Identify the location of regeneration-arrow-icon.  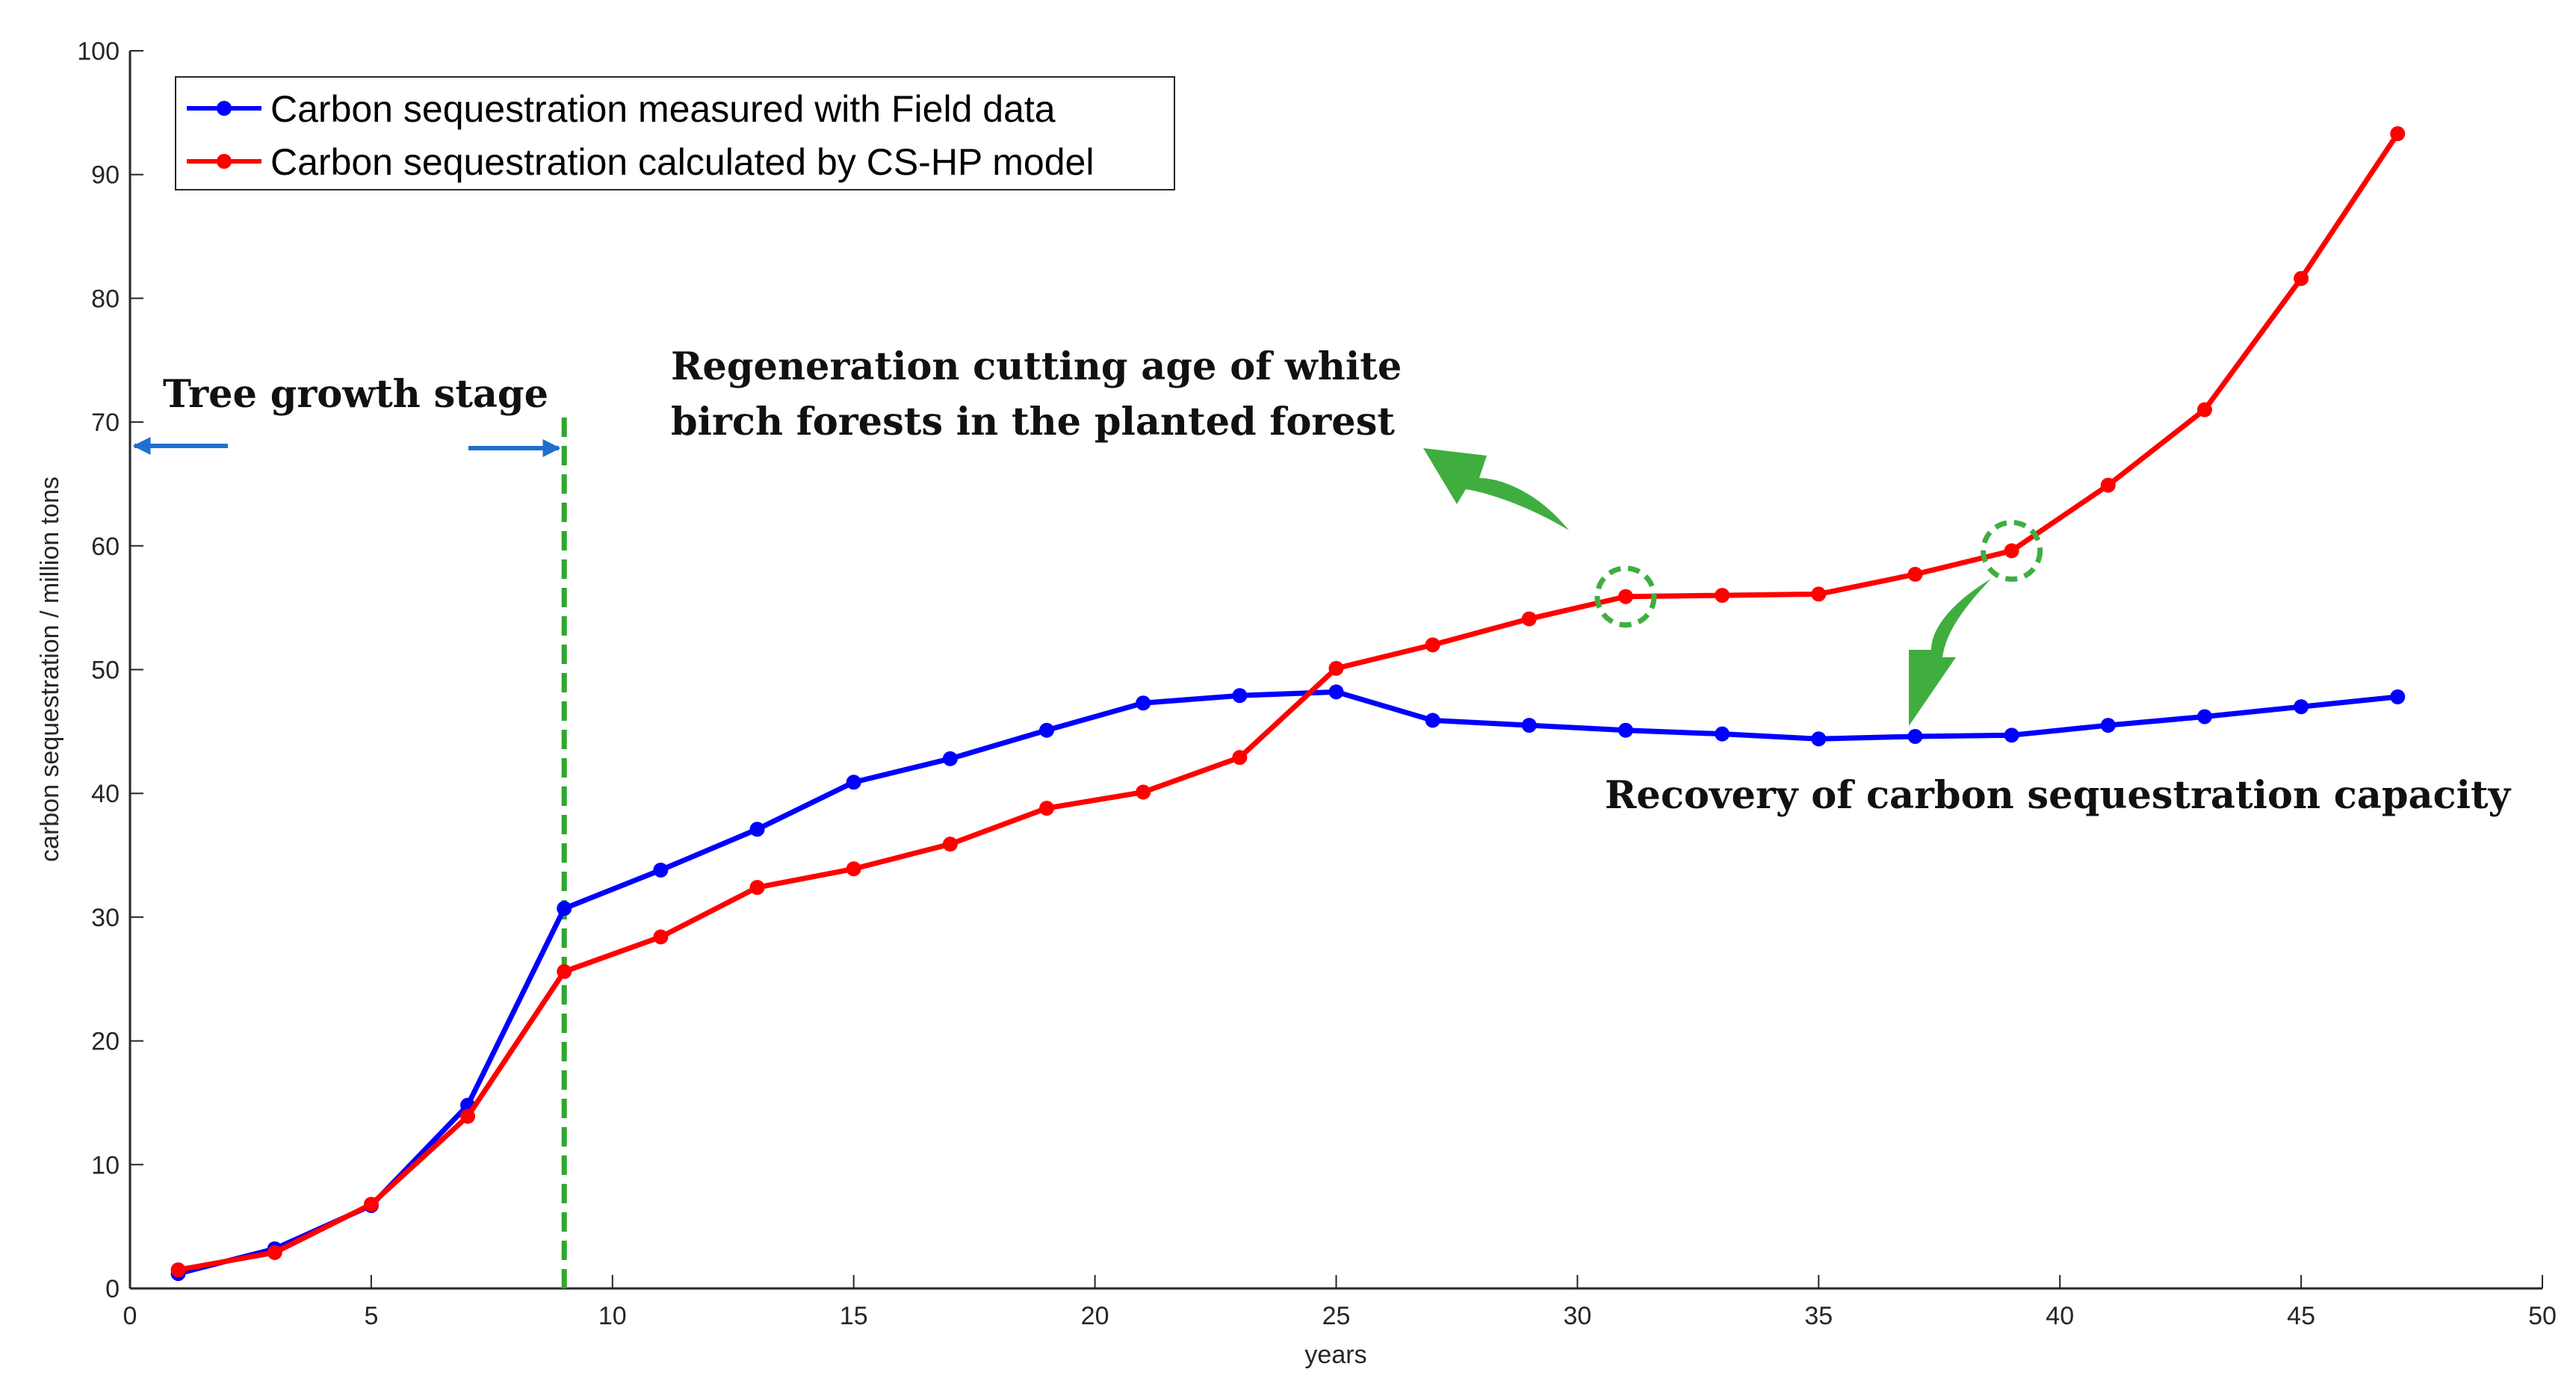
(1496, 489).